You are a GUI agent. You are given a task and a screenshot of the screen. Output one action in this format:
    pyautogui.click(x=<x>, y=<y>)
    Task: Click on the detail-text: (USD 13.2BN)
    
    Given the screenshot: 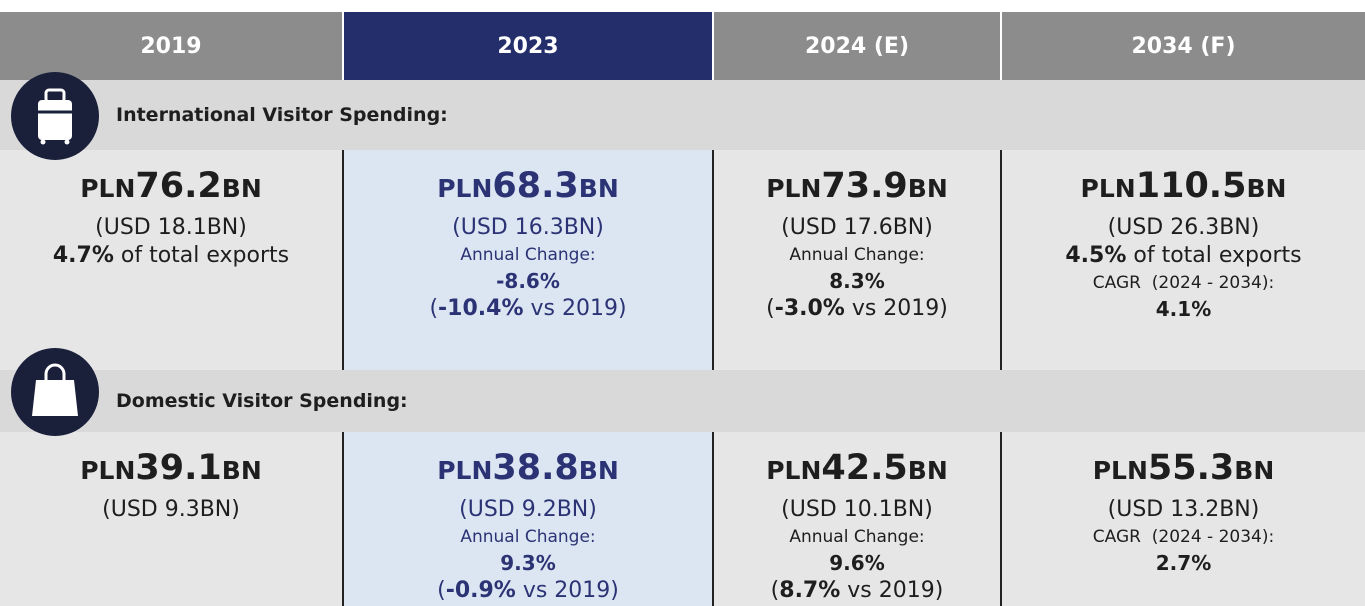 What is the action you would take?
    pyautogui.click(x=1183, y=509)
    